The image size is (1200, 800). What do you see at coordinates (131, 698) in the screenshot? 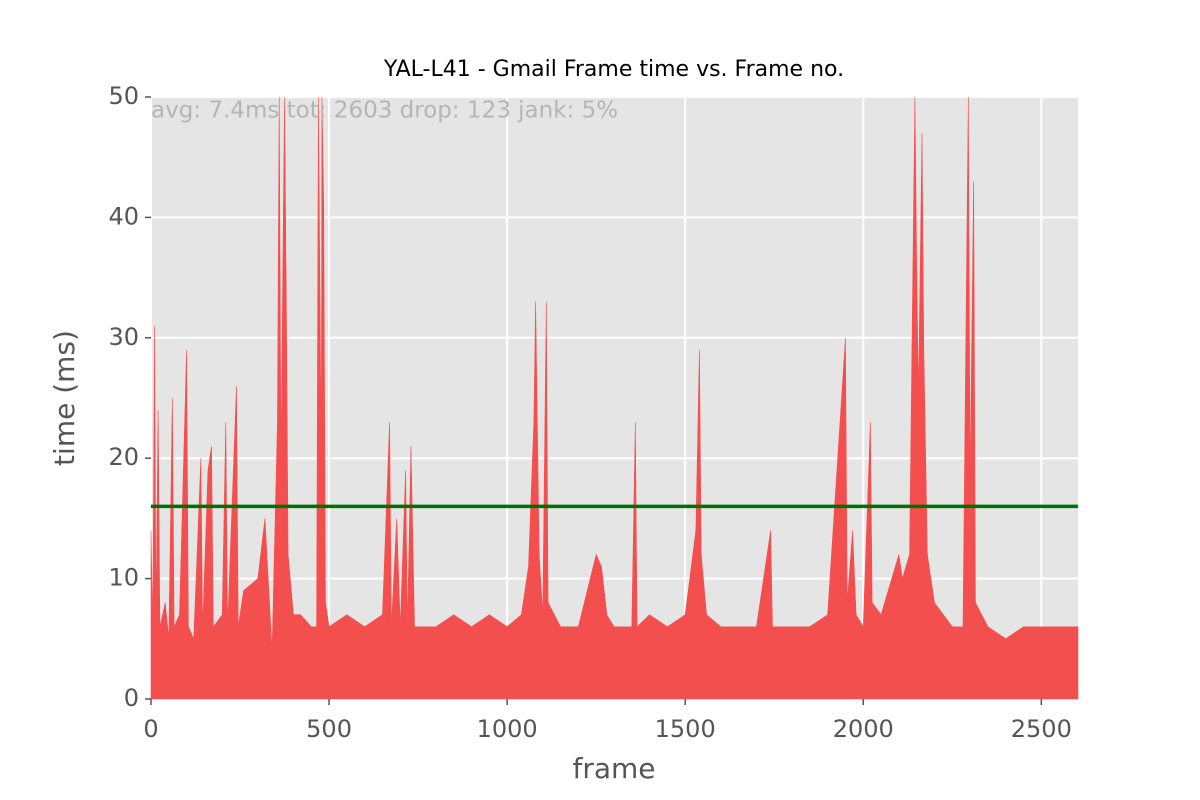
I see `y-tick-label: 0` at bounding box center [131, 698].